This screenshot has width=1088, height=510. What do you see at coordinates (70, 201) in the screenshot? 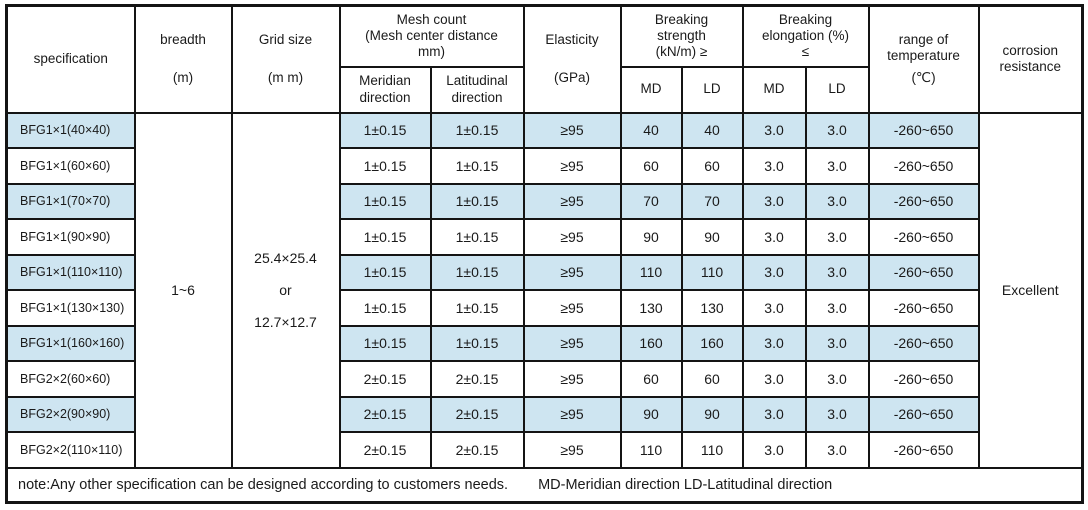
I see `specification-cell: BFG1×1(70×70)` at bounding box center [70, 201].